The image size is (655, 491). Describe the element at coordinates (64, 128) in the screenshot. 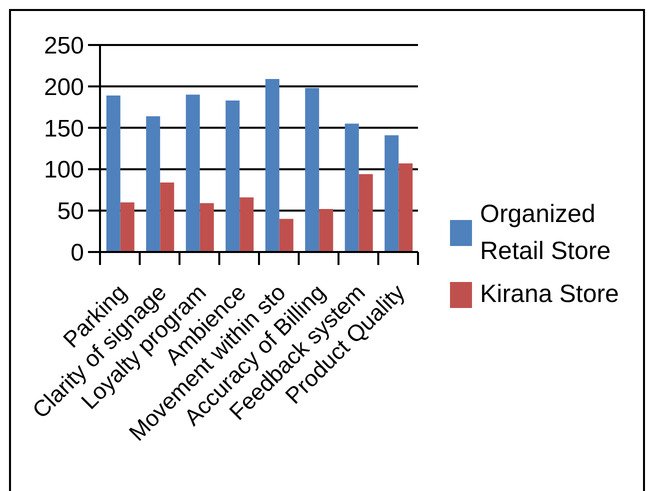

I see `y-tick-label: 150` at that location.